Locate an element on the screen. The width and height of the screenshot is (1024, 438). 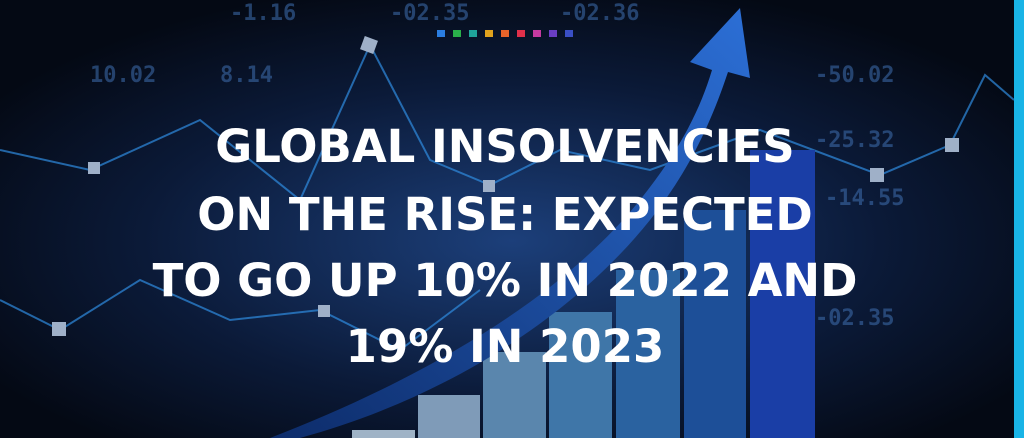
background-label: -14.55 is located at coordinates (864, 198).